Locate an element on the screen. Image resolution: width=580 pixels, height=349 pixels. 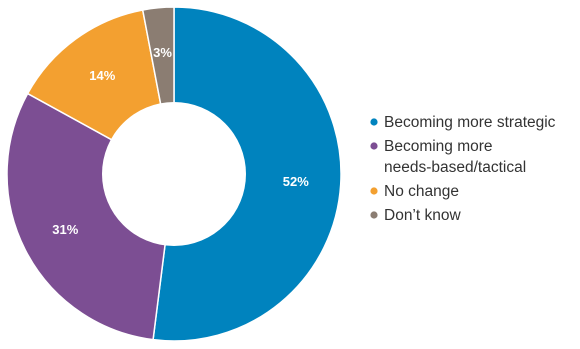
slice-label-2: 14% is located at coordinates (102, 75).